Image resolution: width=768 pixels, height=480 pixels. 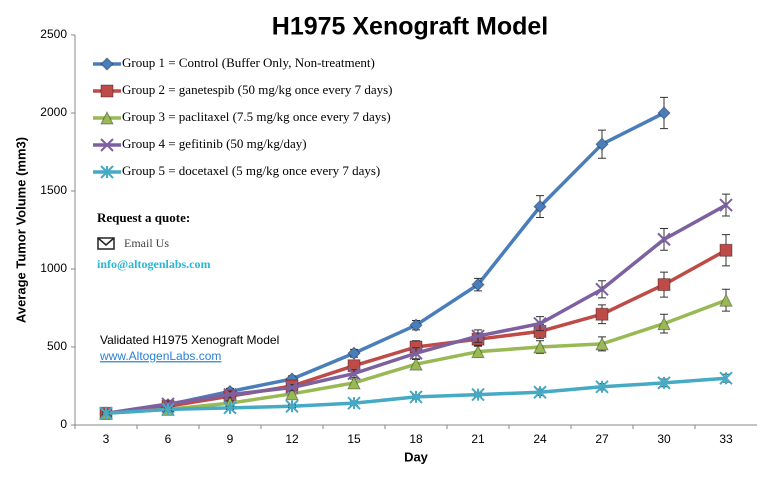 What do you see at coordinates (540, 439) in the screenshot?
I see `x-tick-label: 24` at bounding box center [540, 439].